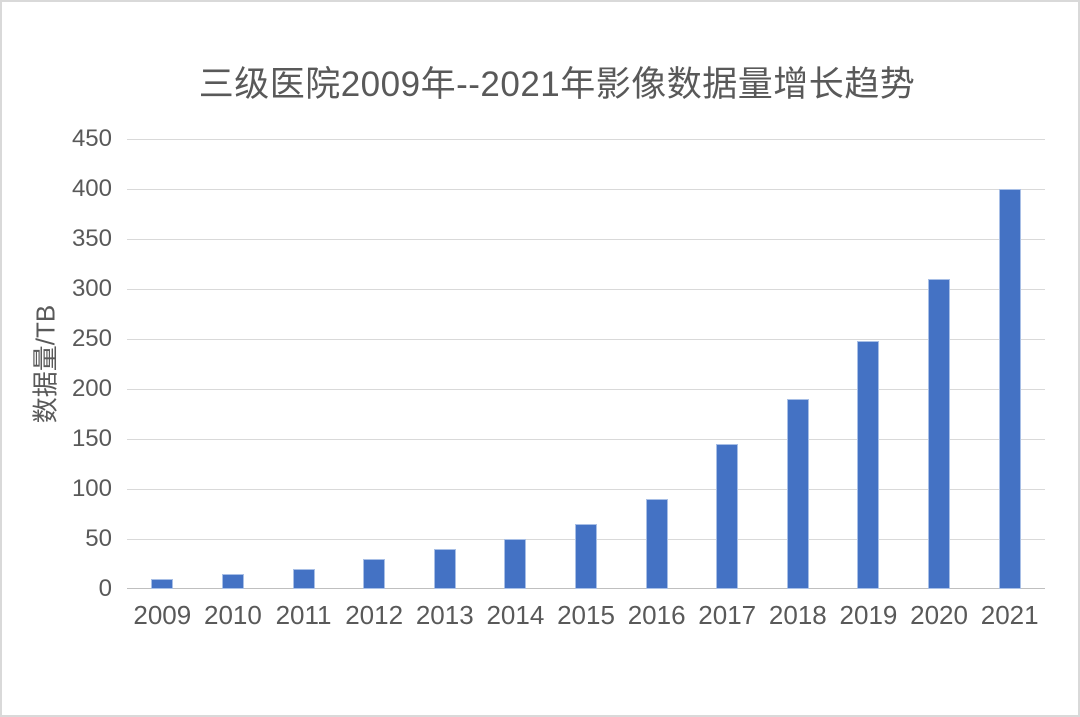  What do you see at coordinates (232, 581) in the screenshot?
I see `bar-2010` at bounding box center [232, 581].